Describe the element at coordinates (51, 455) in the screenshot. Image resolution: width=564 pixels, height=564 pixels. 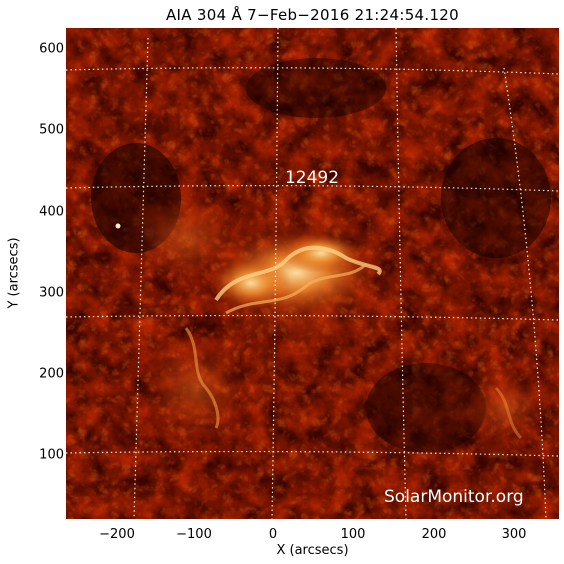
I see `y-tick: 100` at that location.